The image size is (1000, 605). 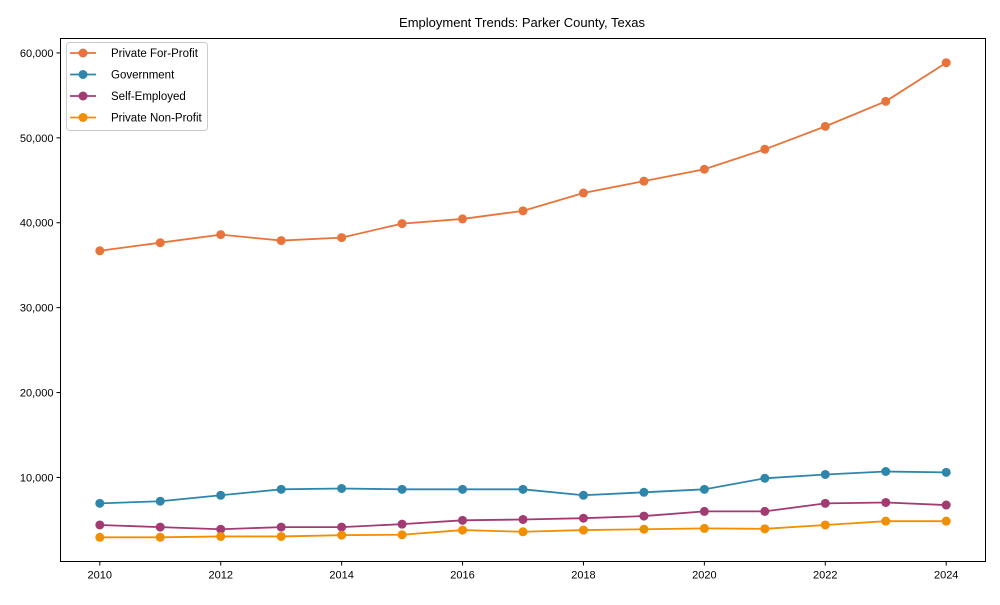 What do you see at coordinates (37, 478) in the screenshot?
I see `y-tick-label: 10,000` at bounding box center [37, 478].